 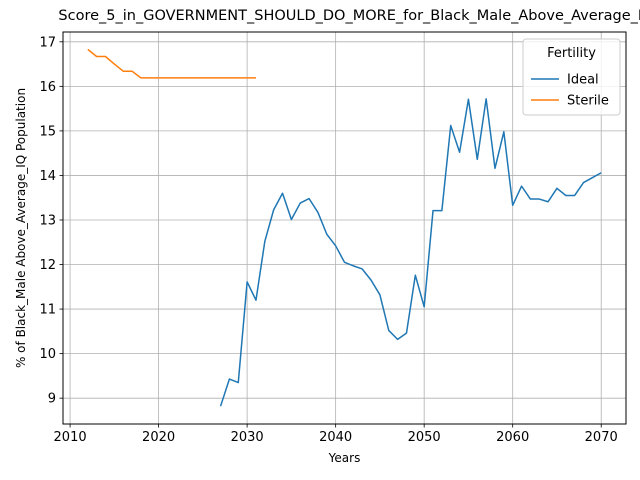 What do you see at coordinates (583, 80) in the screenshot?
I see `legend-label-ideal: Ideal` at bounding box center [583, 80].